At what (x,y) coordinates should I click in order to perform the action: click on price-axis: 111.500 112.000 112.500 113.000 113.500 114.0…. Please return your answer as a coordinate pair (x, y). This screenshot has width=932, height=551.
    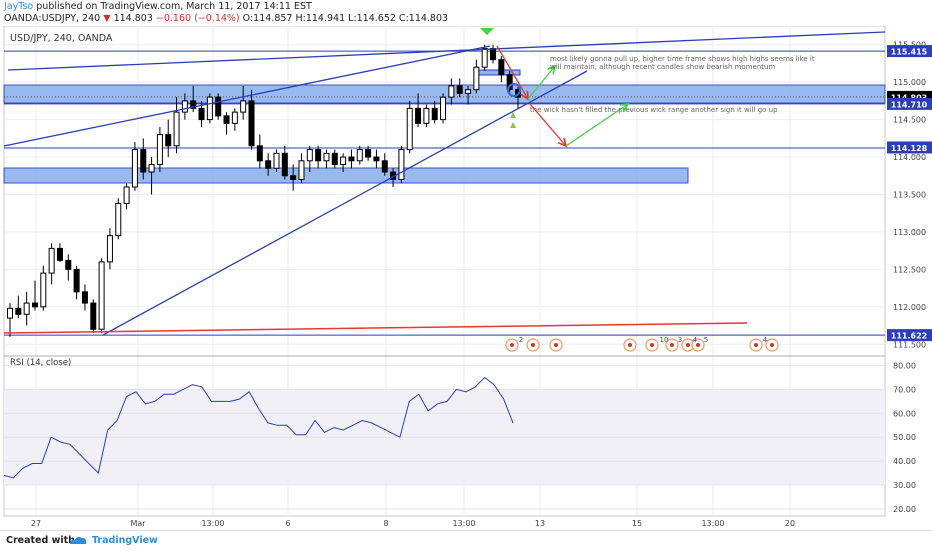
    Looking at the image, I should click on (909, 195).